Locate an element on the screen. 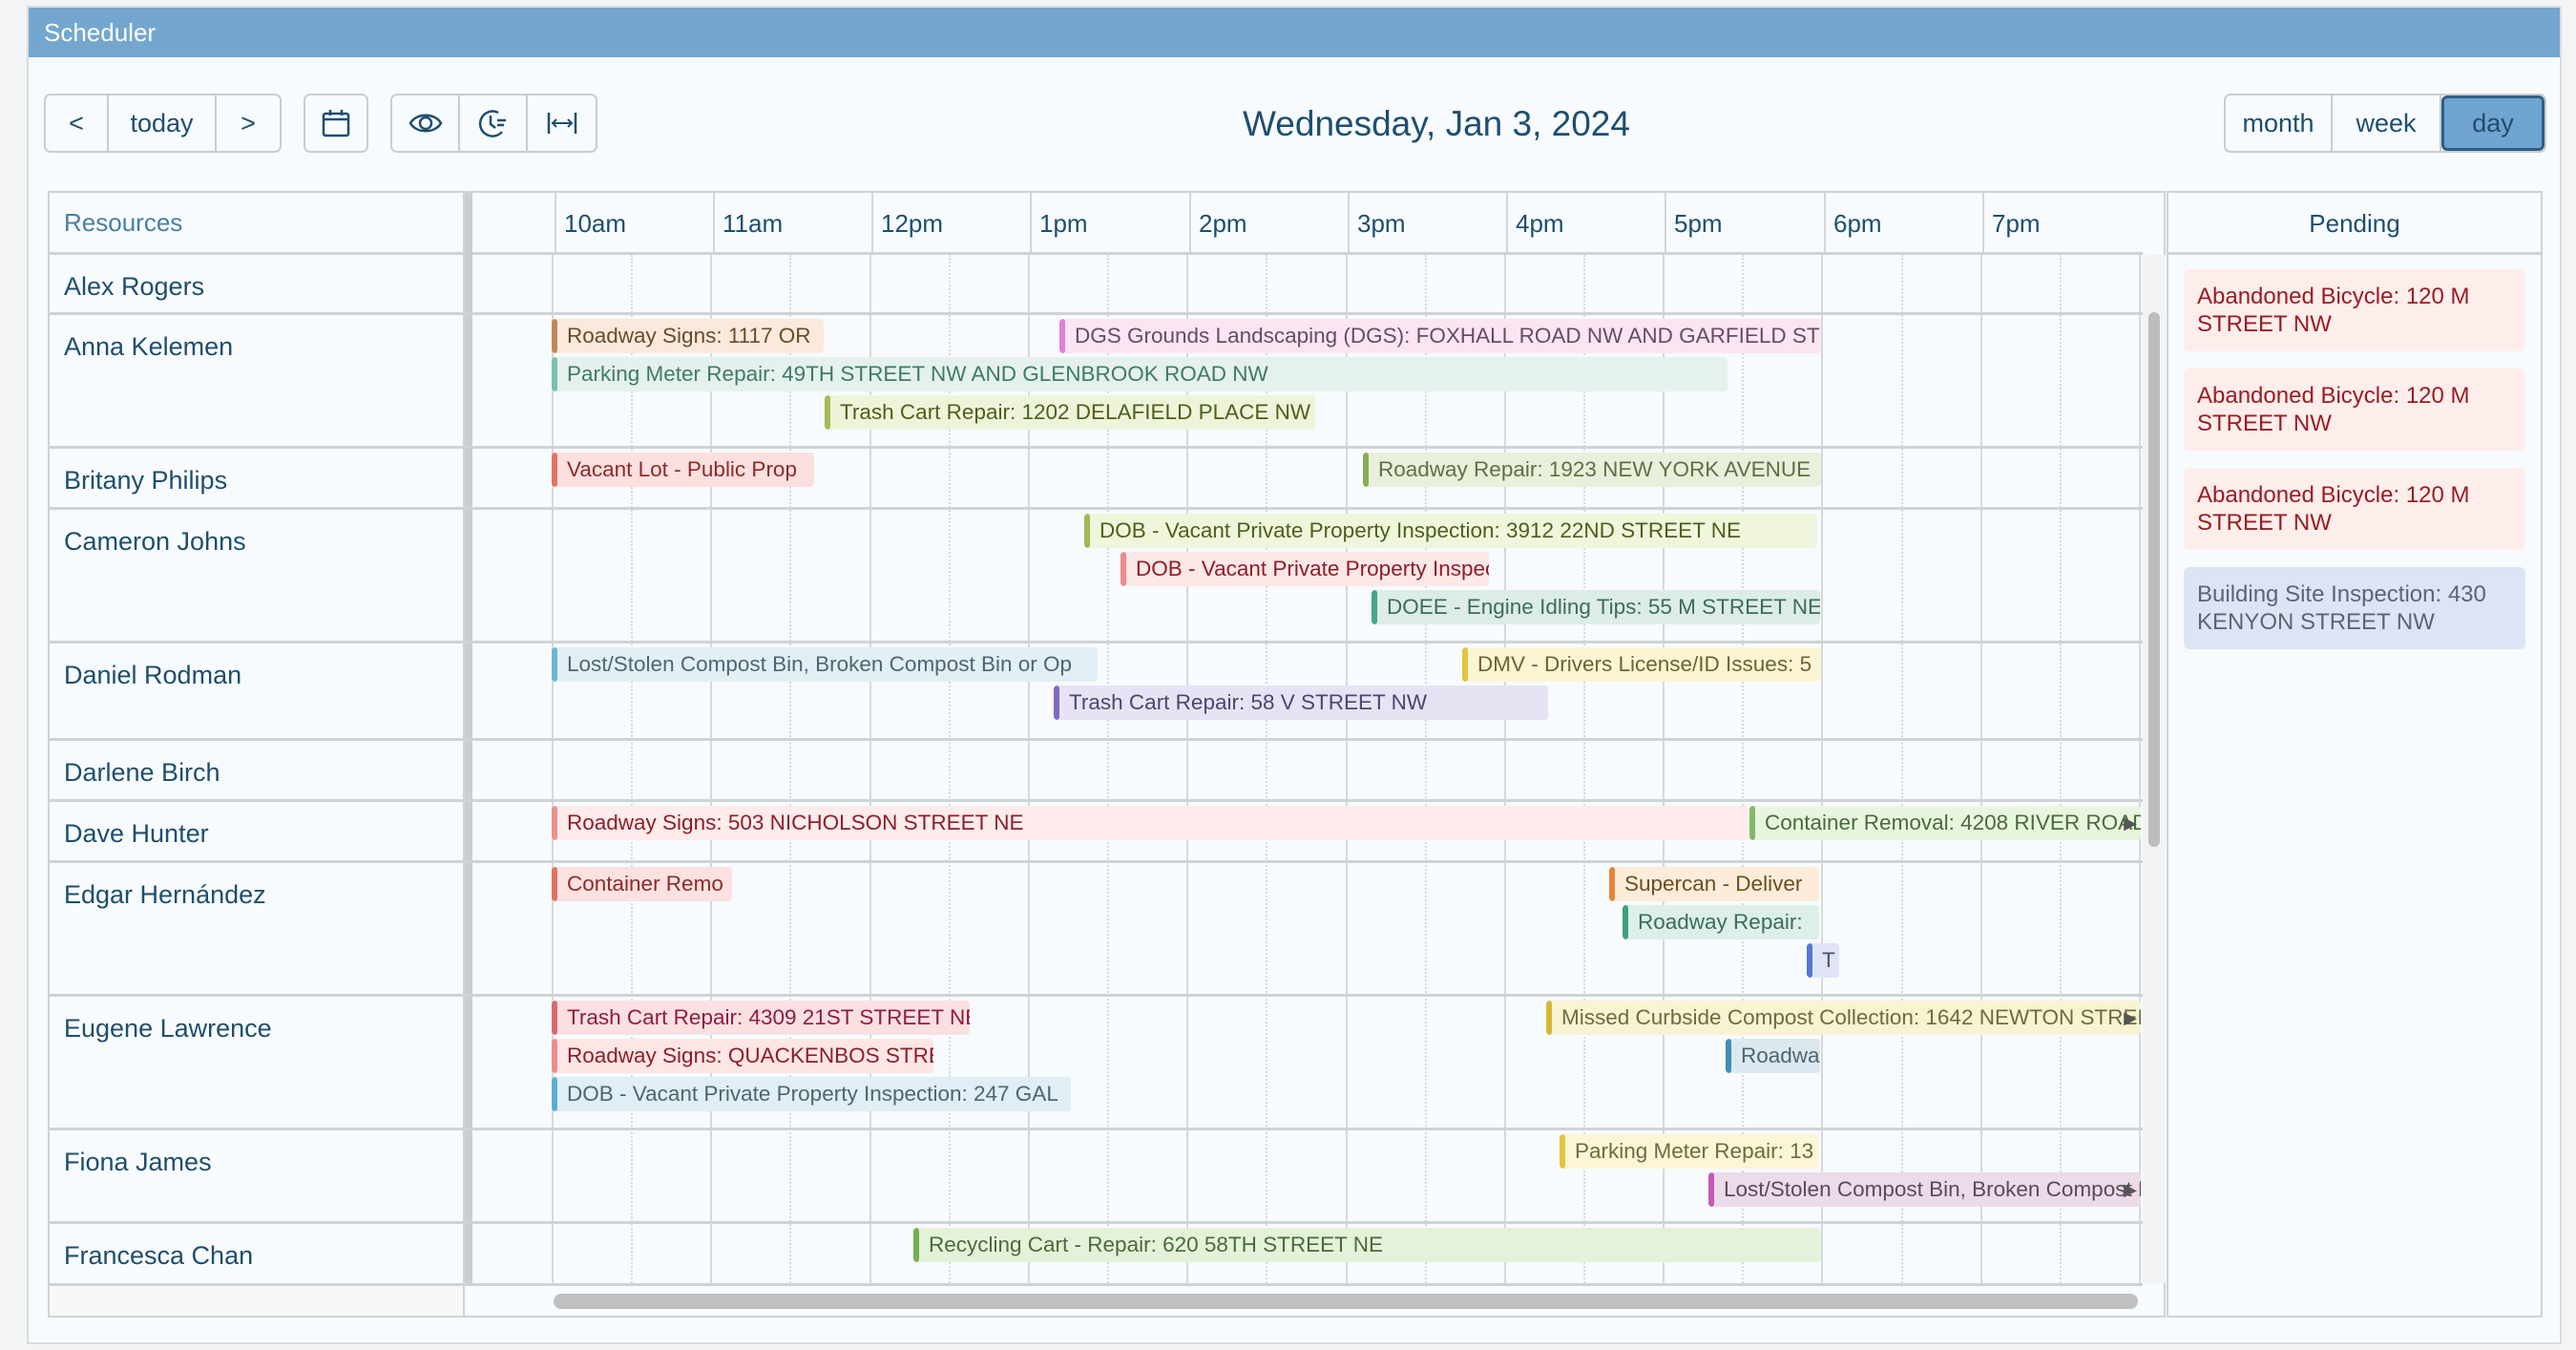  nav-button-group: < today > is located at coordinates (163, 123).